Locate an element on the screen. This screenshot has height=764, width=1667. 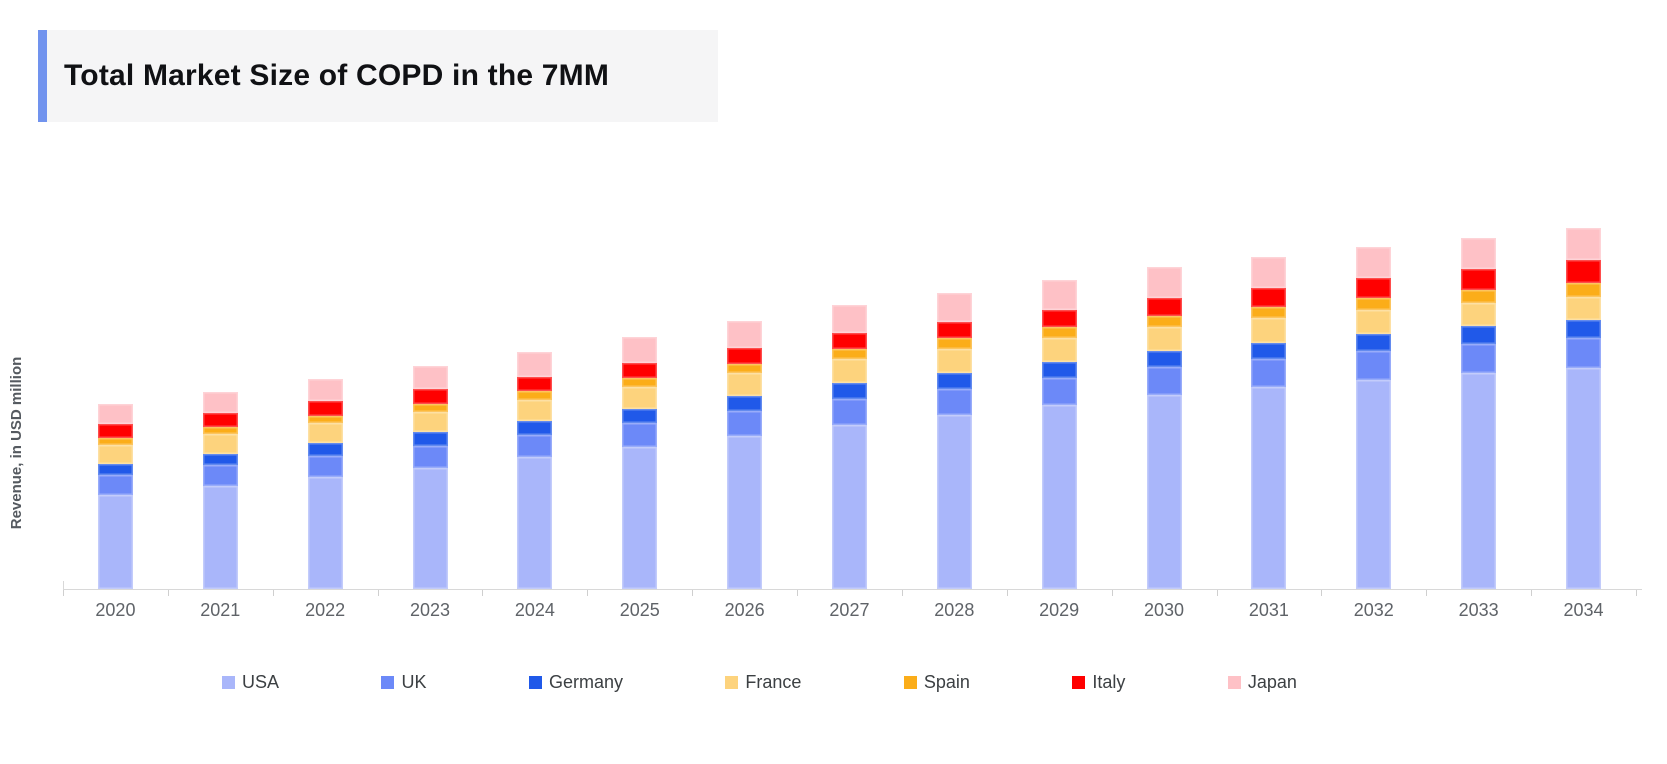
bar-segment-usa-2032 is located at coordinates (1374, 484).